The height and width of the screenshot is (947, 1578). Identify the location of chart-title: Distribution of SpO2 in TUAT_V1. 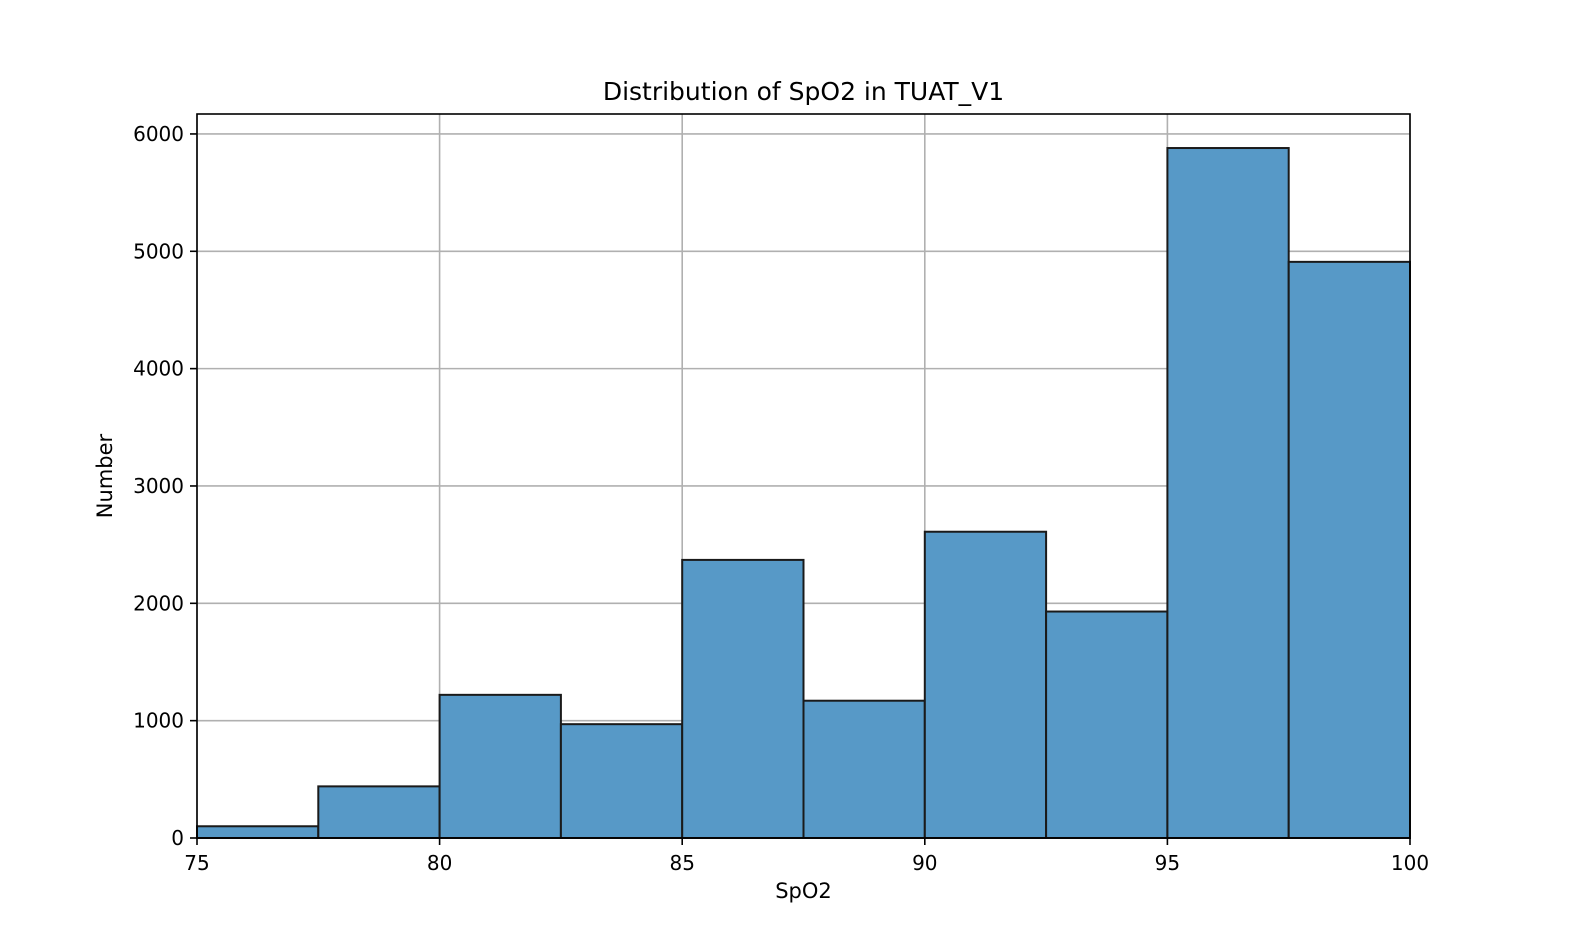
(803, 91).